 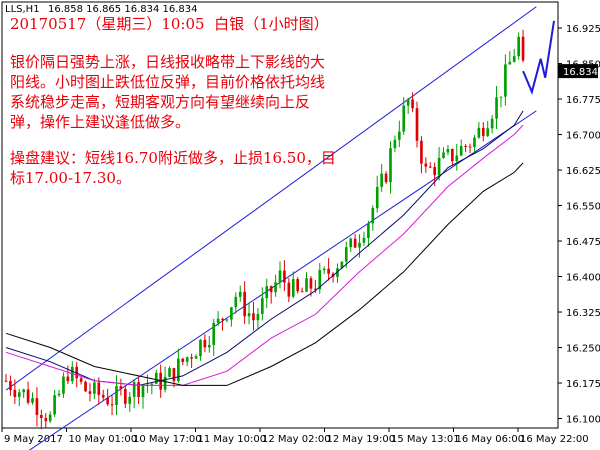 What do you see at coordinates (169, 24) in the screenshot?
I see `annotation-title: 20170517（星期三）10:05 白银（1小时图）` at bounding box center [169, 24].